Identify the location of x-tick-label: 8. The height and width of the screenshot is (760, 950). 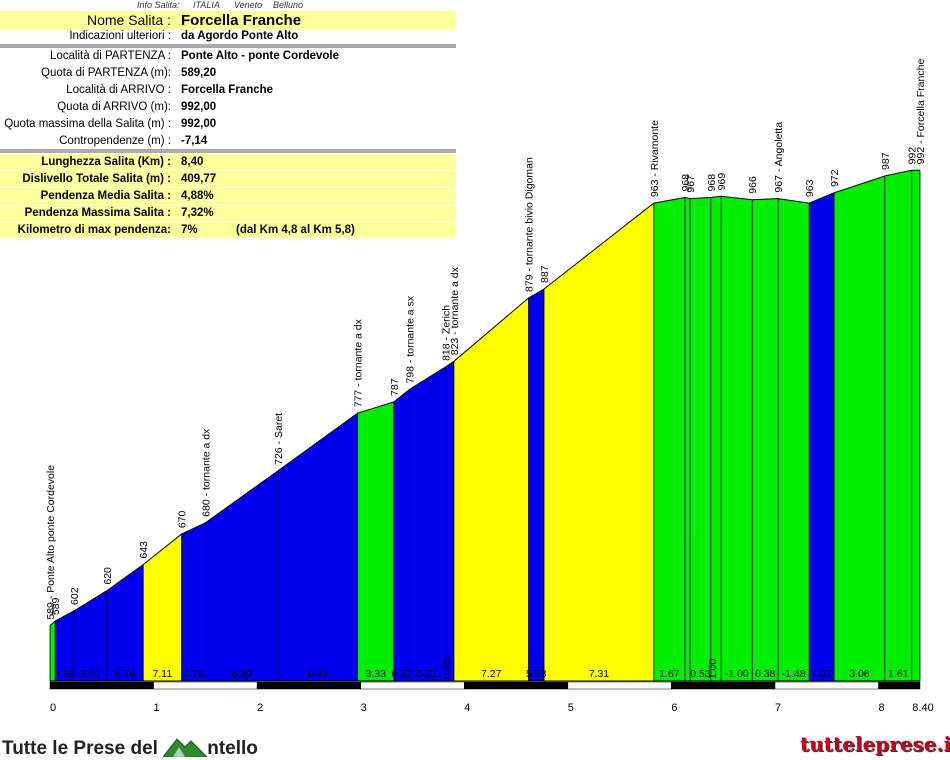
(882, 708).